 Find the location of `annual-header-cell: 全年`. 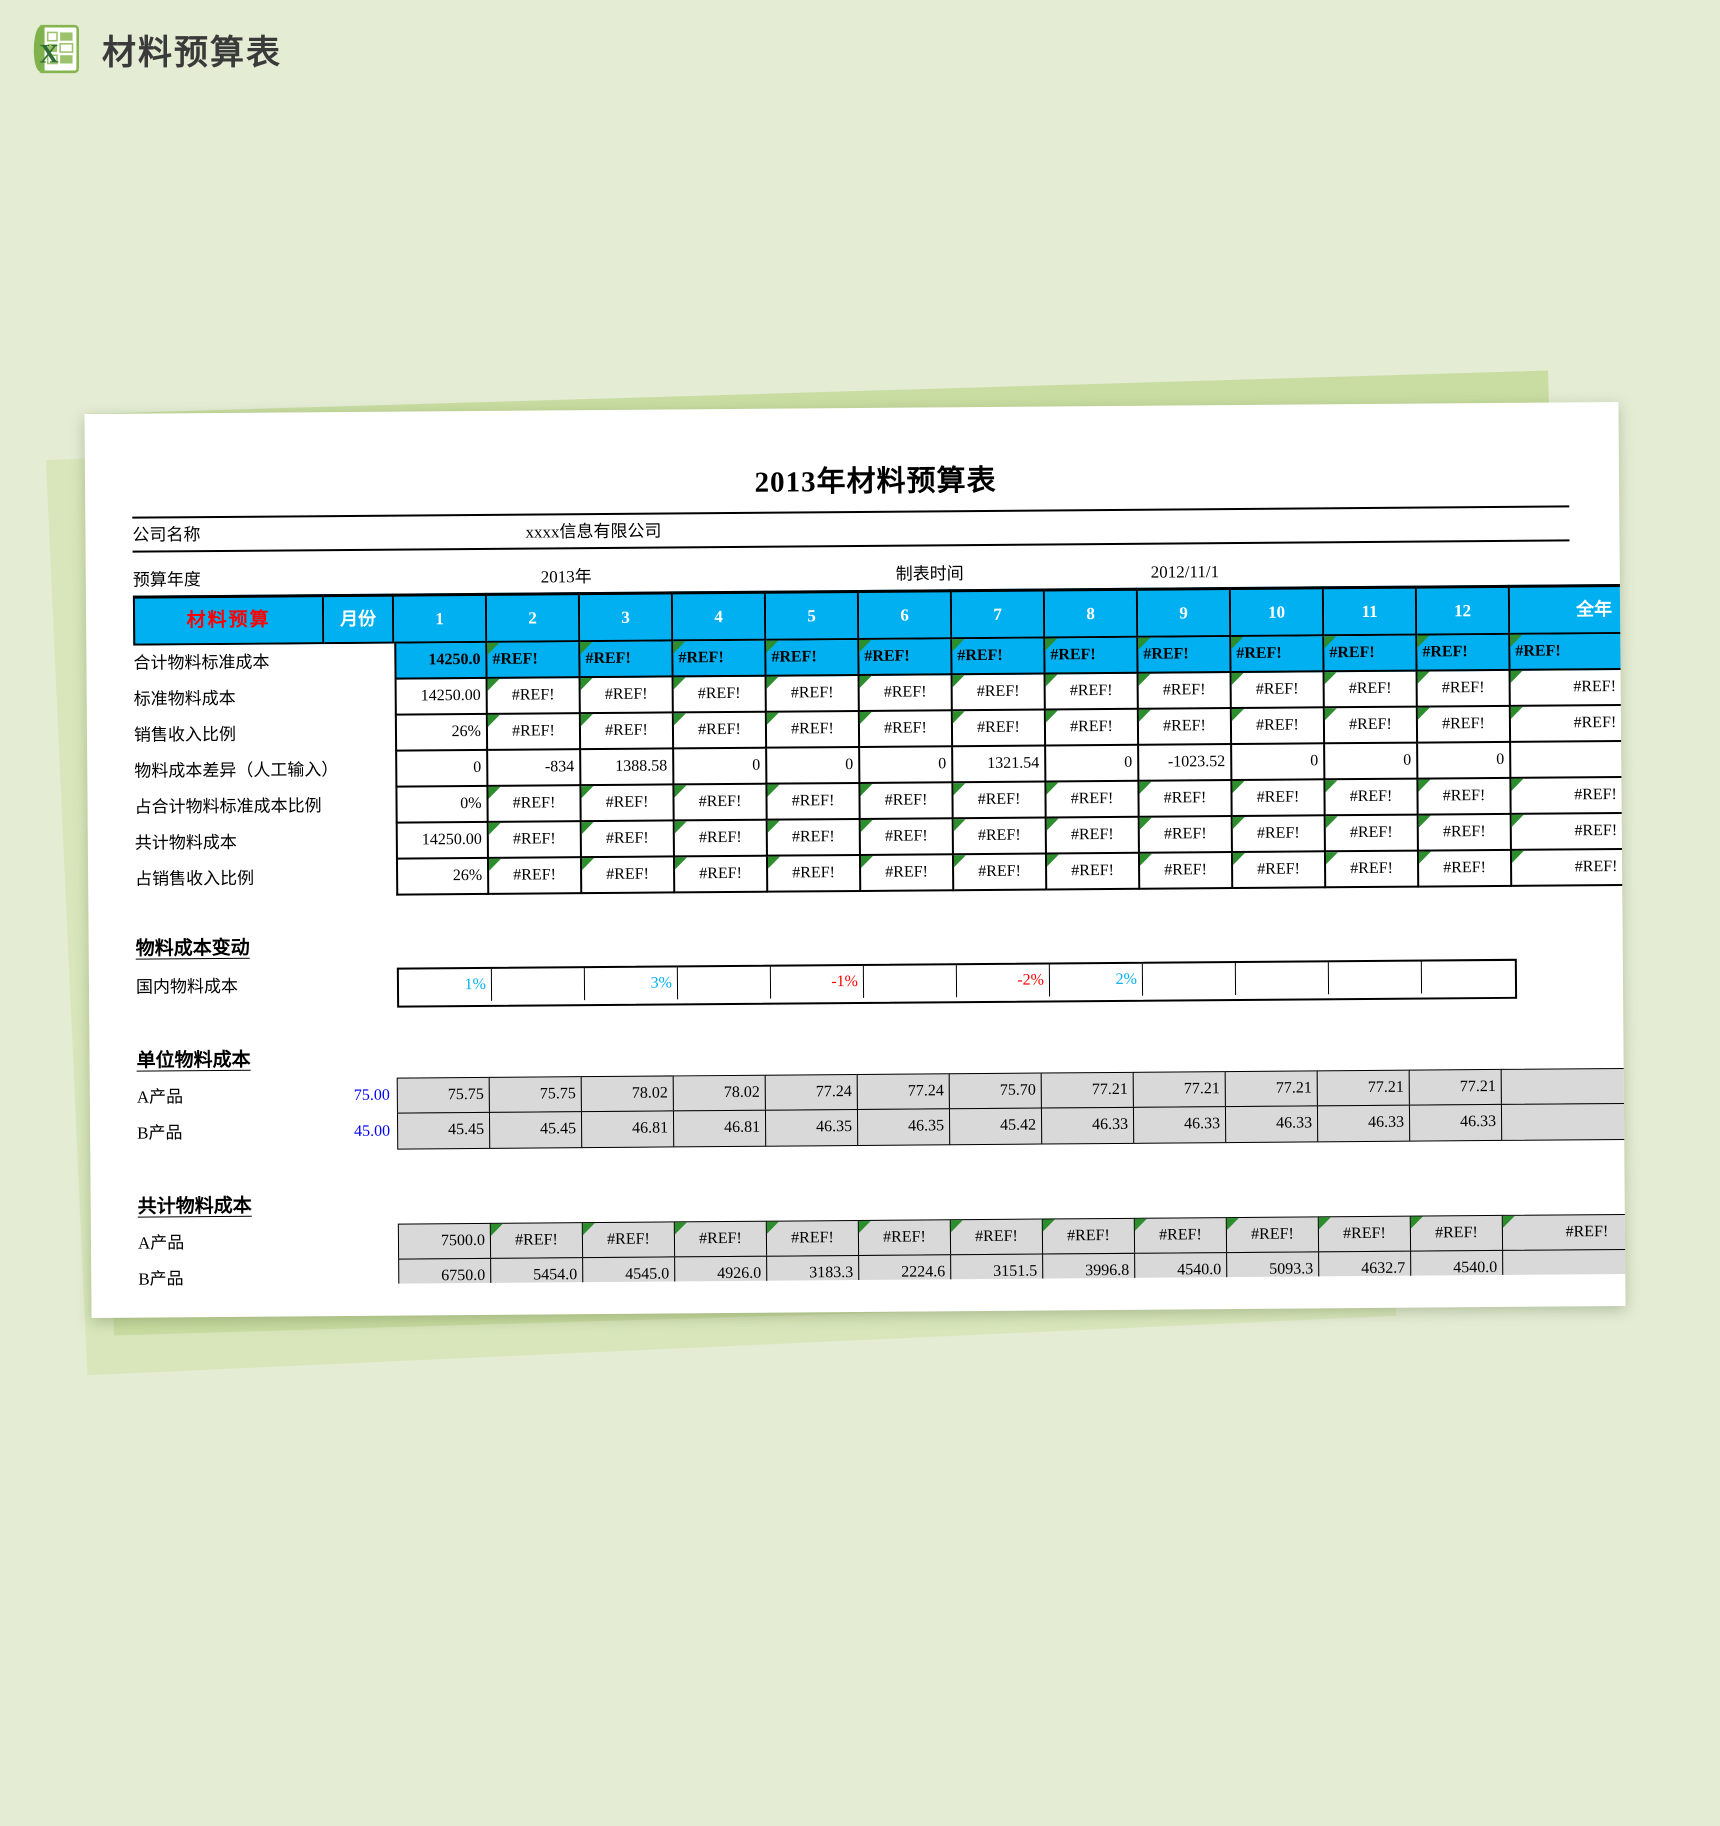

annual-header-cell: 全年 is located at coordinates (1567, 609).